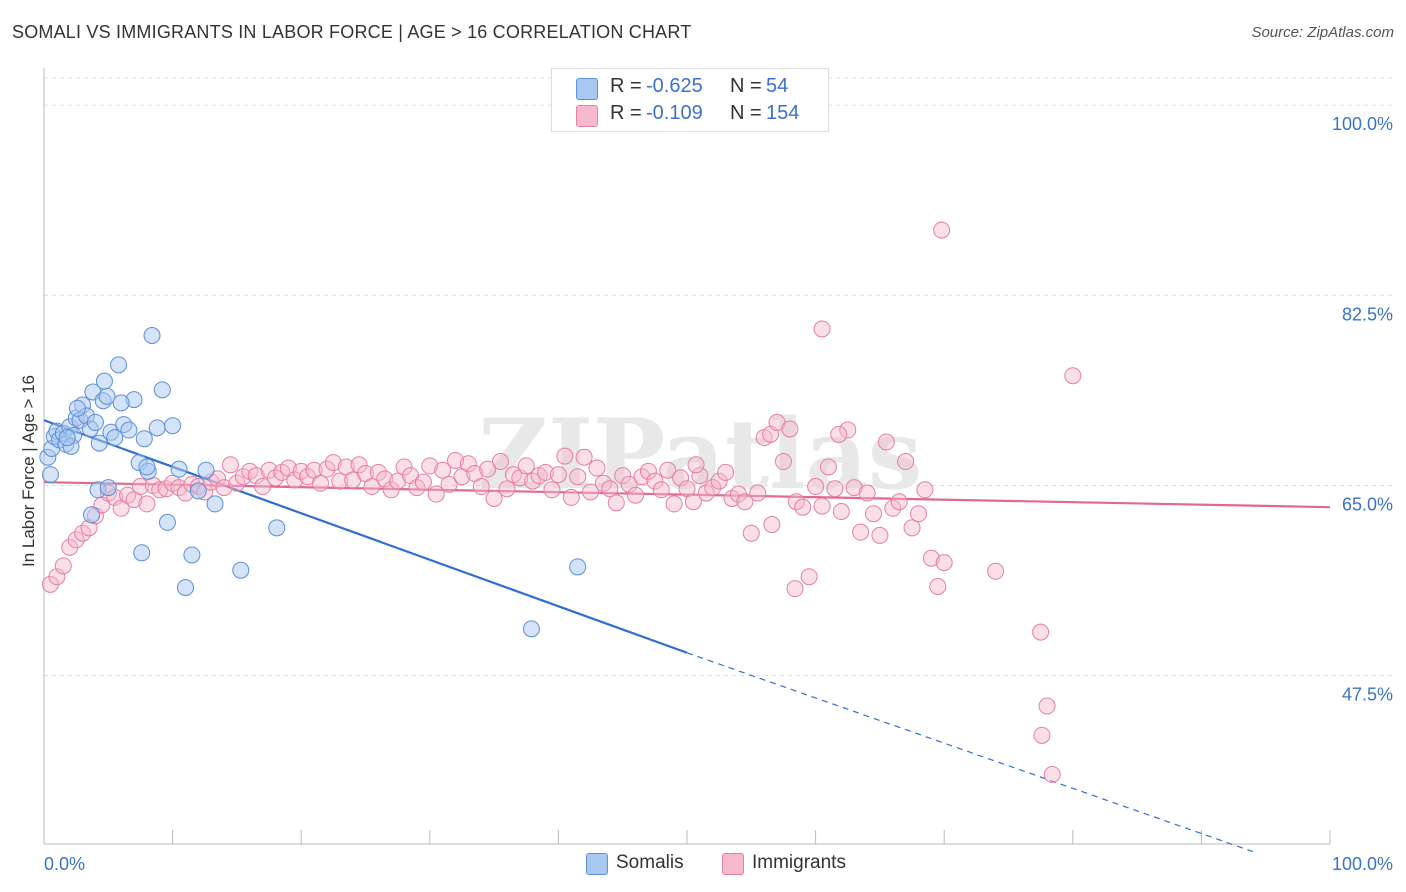 The width and height of the screenshot is (1406, 892). I want to click on y-axis-label: In Labor Force | Age > 16, so click(28, 471).